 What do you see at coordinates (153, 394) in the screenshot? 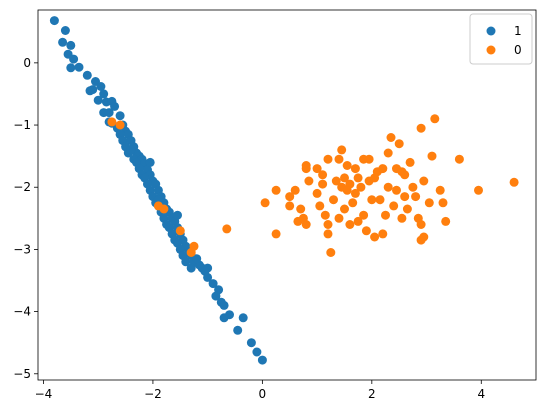
I see `x-tick-label: −2` at bounding box center [153, 394].